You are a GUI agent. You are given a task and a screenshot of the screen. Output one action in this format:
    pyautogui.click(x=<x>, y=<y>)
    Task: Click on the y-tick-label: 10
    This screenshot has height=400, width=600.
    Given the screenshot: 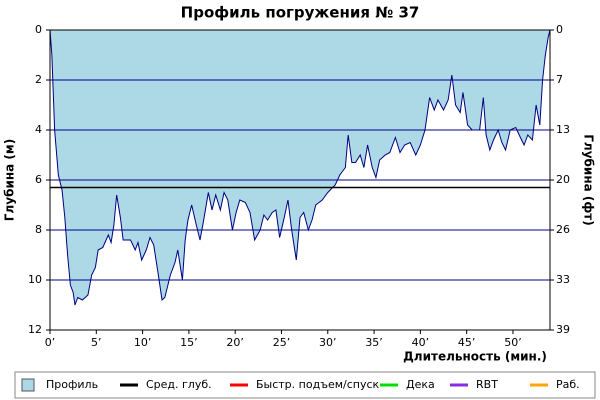 What is the action you would take?
    pyautogui.click(x=35, y=279)
    